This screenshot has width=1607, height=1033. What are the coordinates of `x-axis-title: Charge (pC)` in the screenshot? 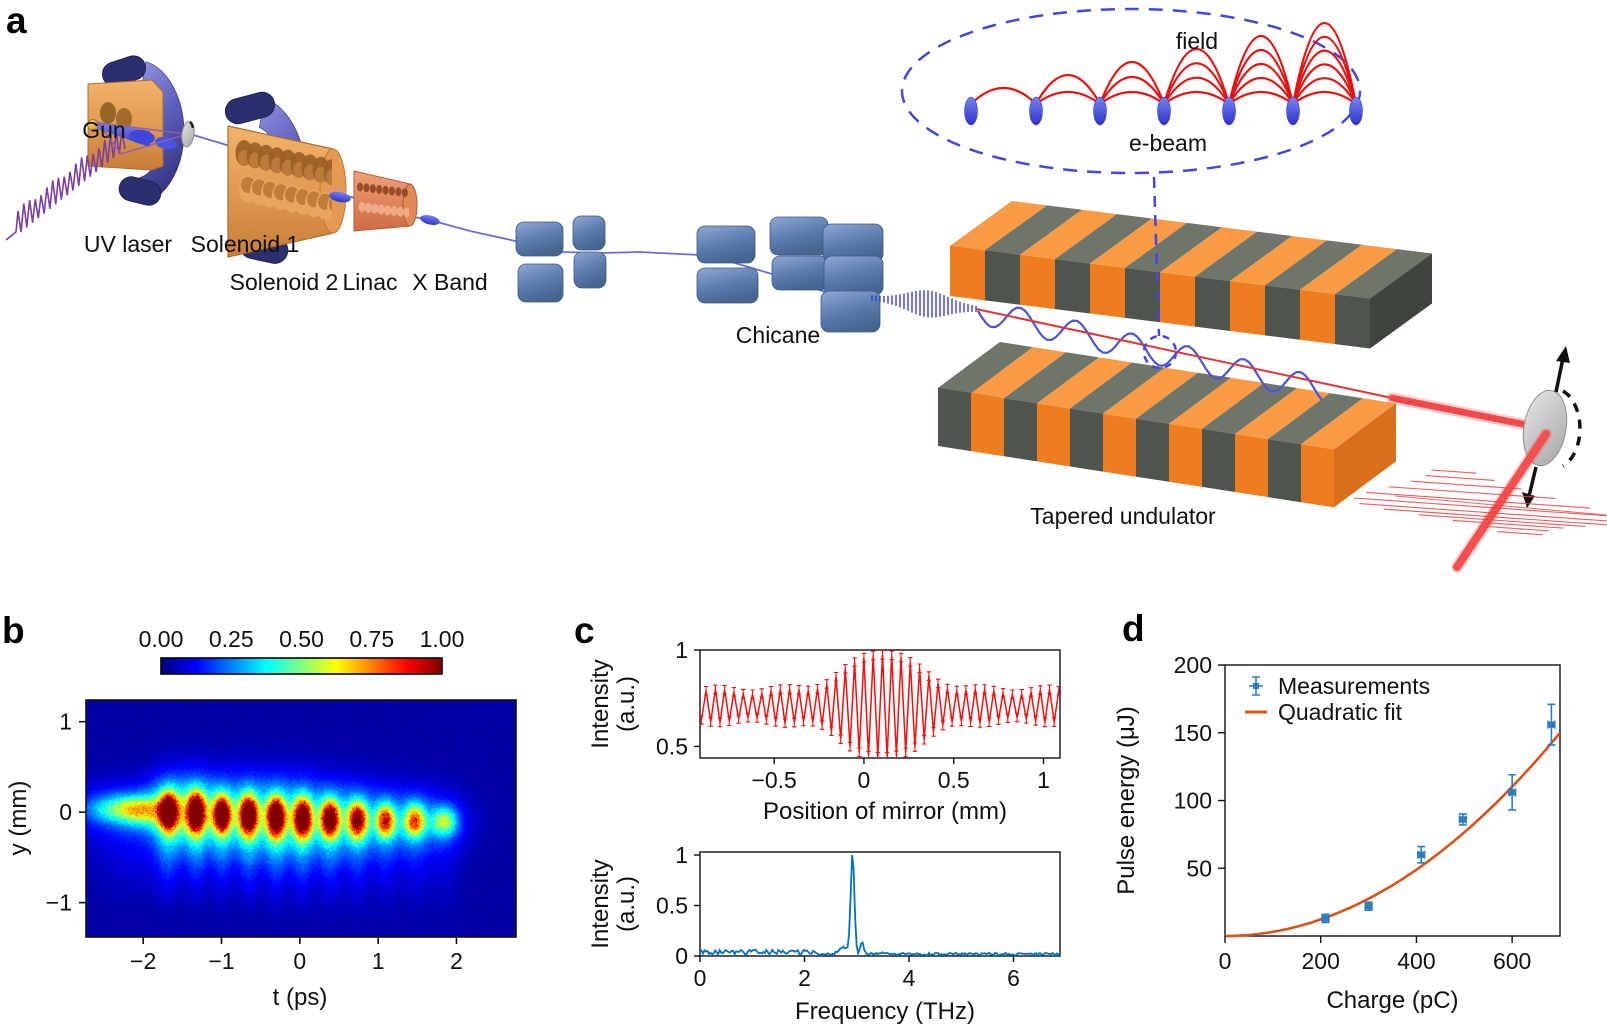 It's located at (1392, 1000).